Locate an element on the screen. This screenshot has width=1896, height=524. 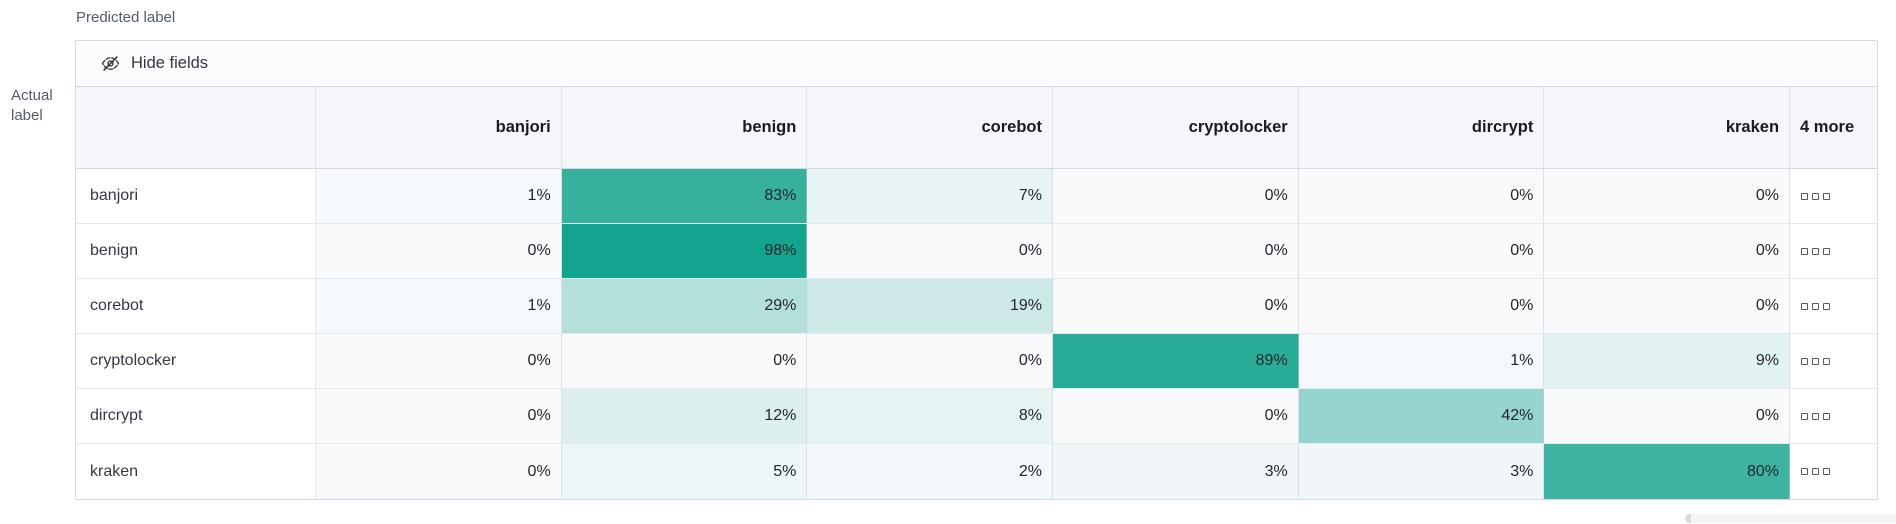
cell-benign-cryptolocker: 0% is located at coordinates (1176, 251).